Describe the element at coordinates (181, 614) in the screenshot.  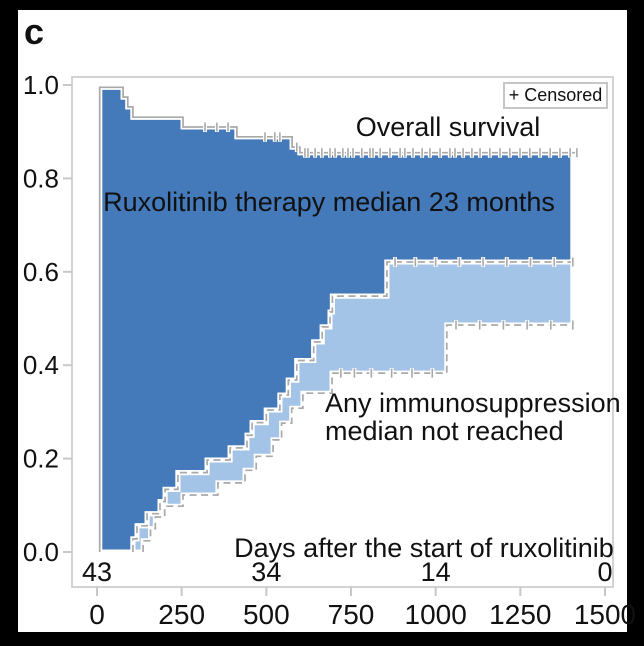
I see `x-tick-label: 250` at that location.